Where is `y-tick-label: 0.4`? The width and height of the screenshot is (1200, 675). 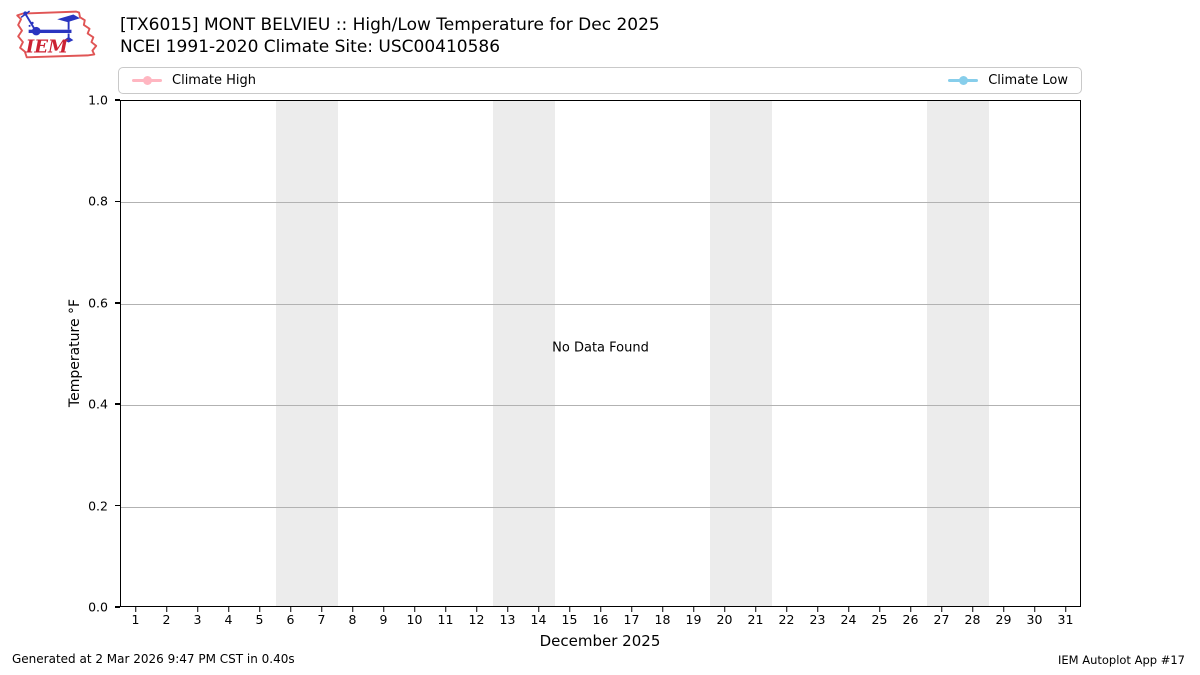 y-tick-label: 0.4 is located at coordinates (98, 404).